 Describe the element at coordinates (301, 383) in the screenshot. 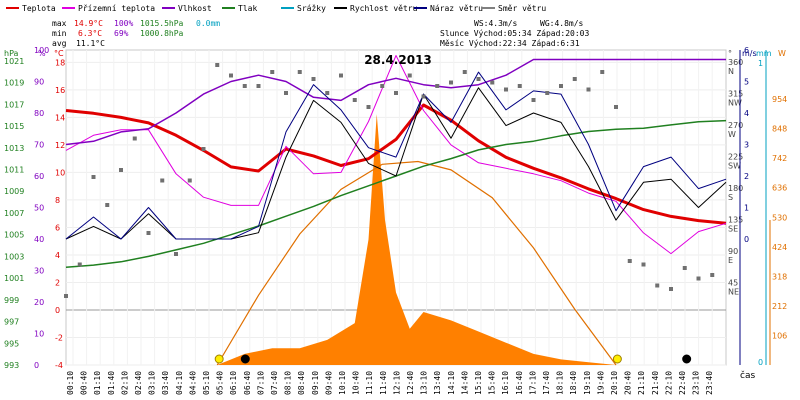

I see `time-tick-label: 08:40` at that location.